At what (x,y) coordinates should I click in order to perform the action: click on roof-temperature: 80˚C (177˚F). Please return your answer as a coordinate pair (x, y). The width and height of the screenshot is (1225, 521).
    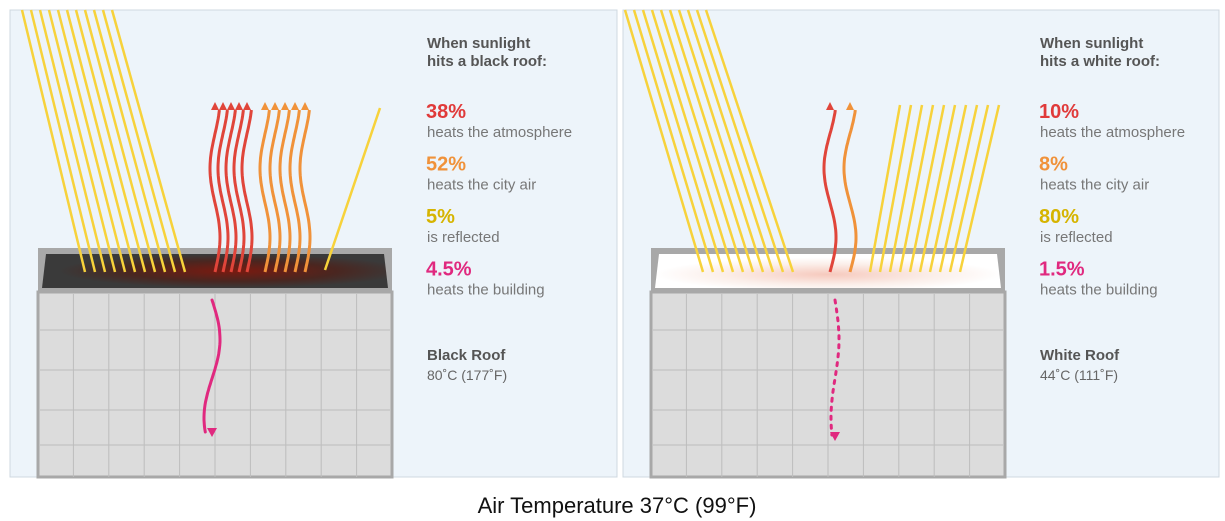
    Looking at the image, I should click on (467, 375).